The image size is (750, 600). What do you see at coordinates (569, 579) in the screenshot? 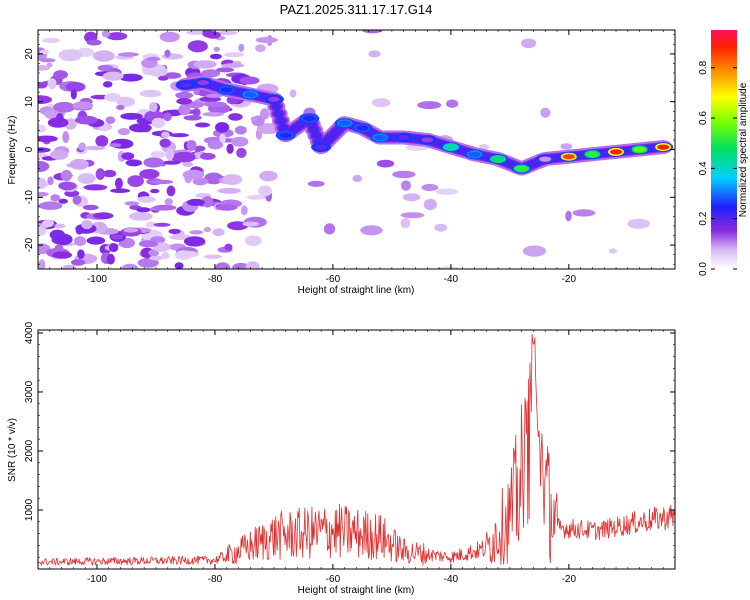
I see `x-tick-label: -20` at bounding box center [569, 579].